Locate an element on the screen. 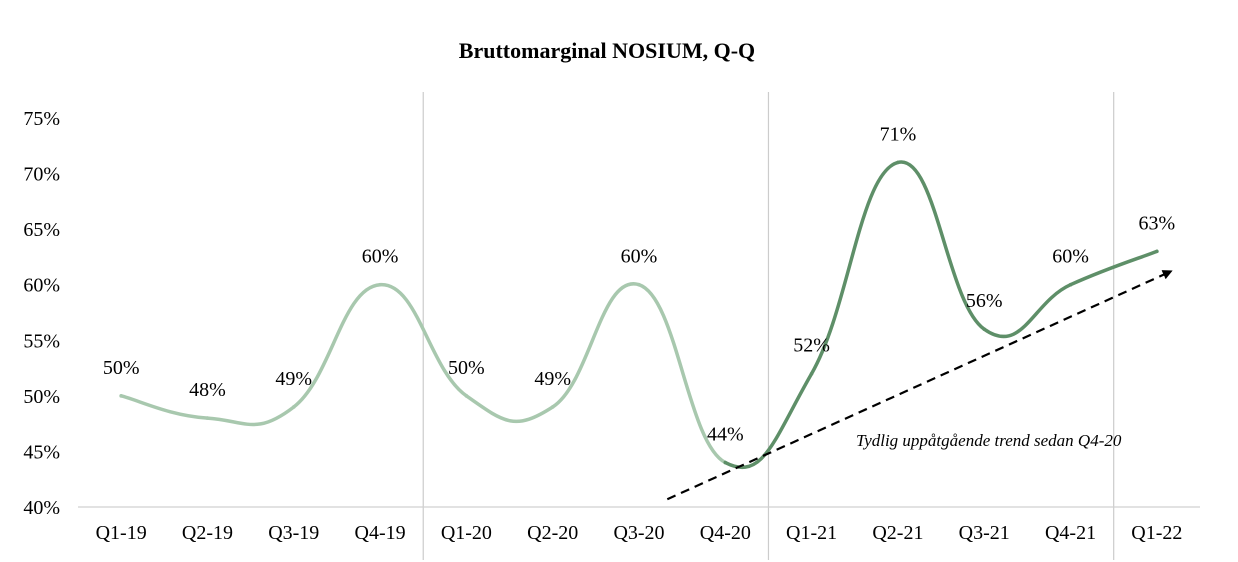  data-label: 44% is located at coordinates (725, 435).